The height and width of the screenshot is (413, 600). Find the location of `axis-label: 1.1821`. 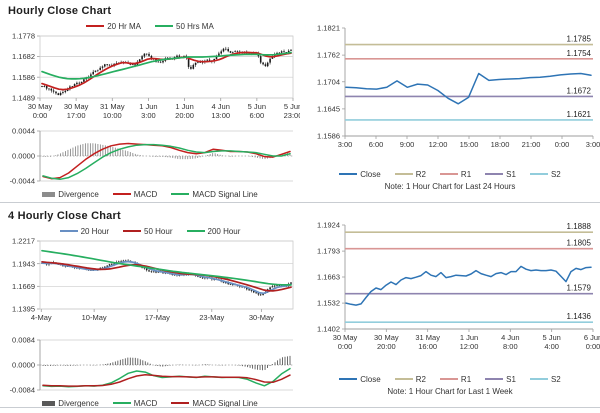

axis-label: 1.1821 is located at coordinates (328, 28).